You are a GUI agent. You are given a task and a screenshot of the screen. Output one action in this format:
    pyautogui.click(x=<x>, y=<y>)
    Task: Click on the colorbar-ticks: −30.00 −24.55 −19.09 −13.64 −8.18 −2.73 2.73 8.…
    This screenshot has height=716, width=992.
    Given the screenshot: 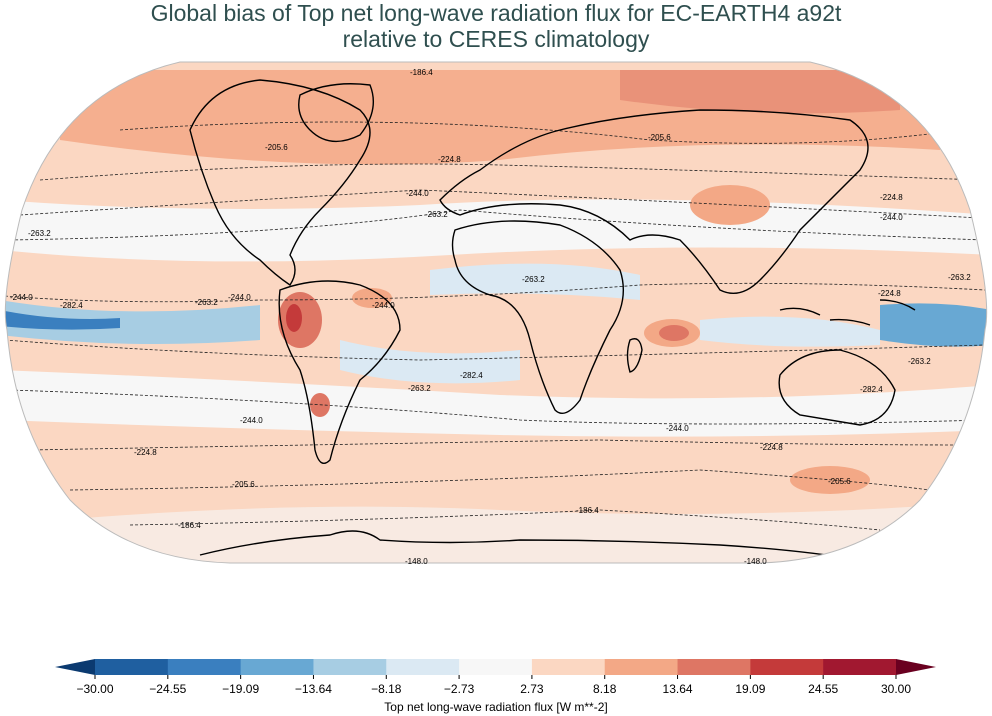 What is the action you would take?
    pyautogui.click(x=493, y=685)
    